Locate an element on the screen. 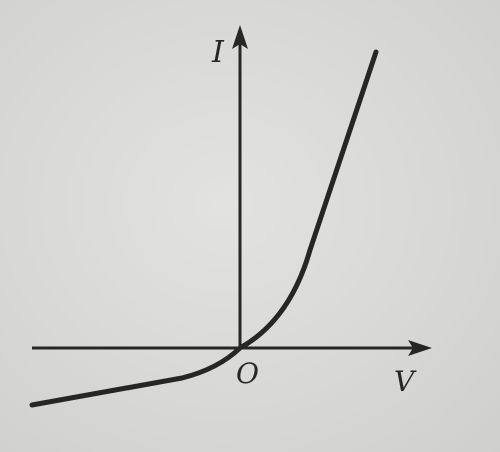 The image size is (500, 452). x-axis-arrow is located at coordinates (420, 348).